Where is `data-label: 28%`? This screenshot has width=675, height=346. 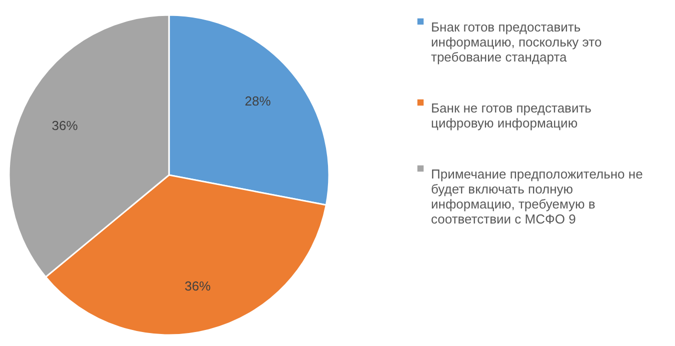
data-label: 28% is located at coordinates (258, 101).